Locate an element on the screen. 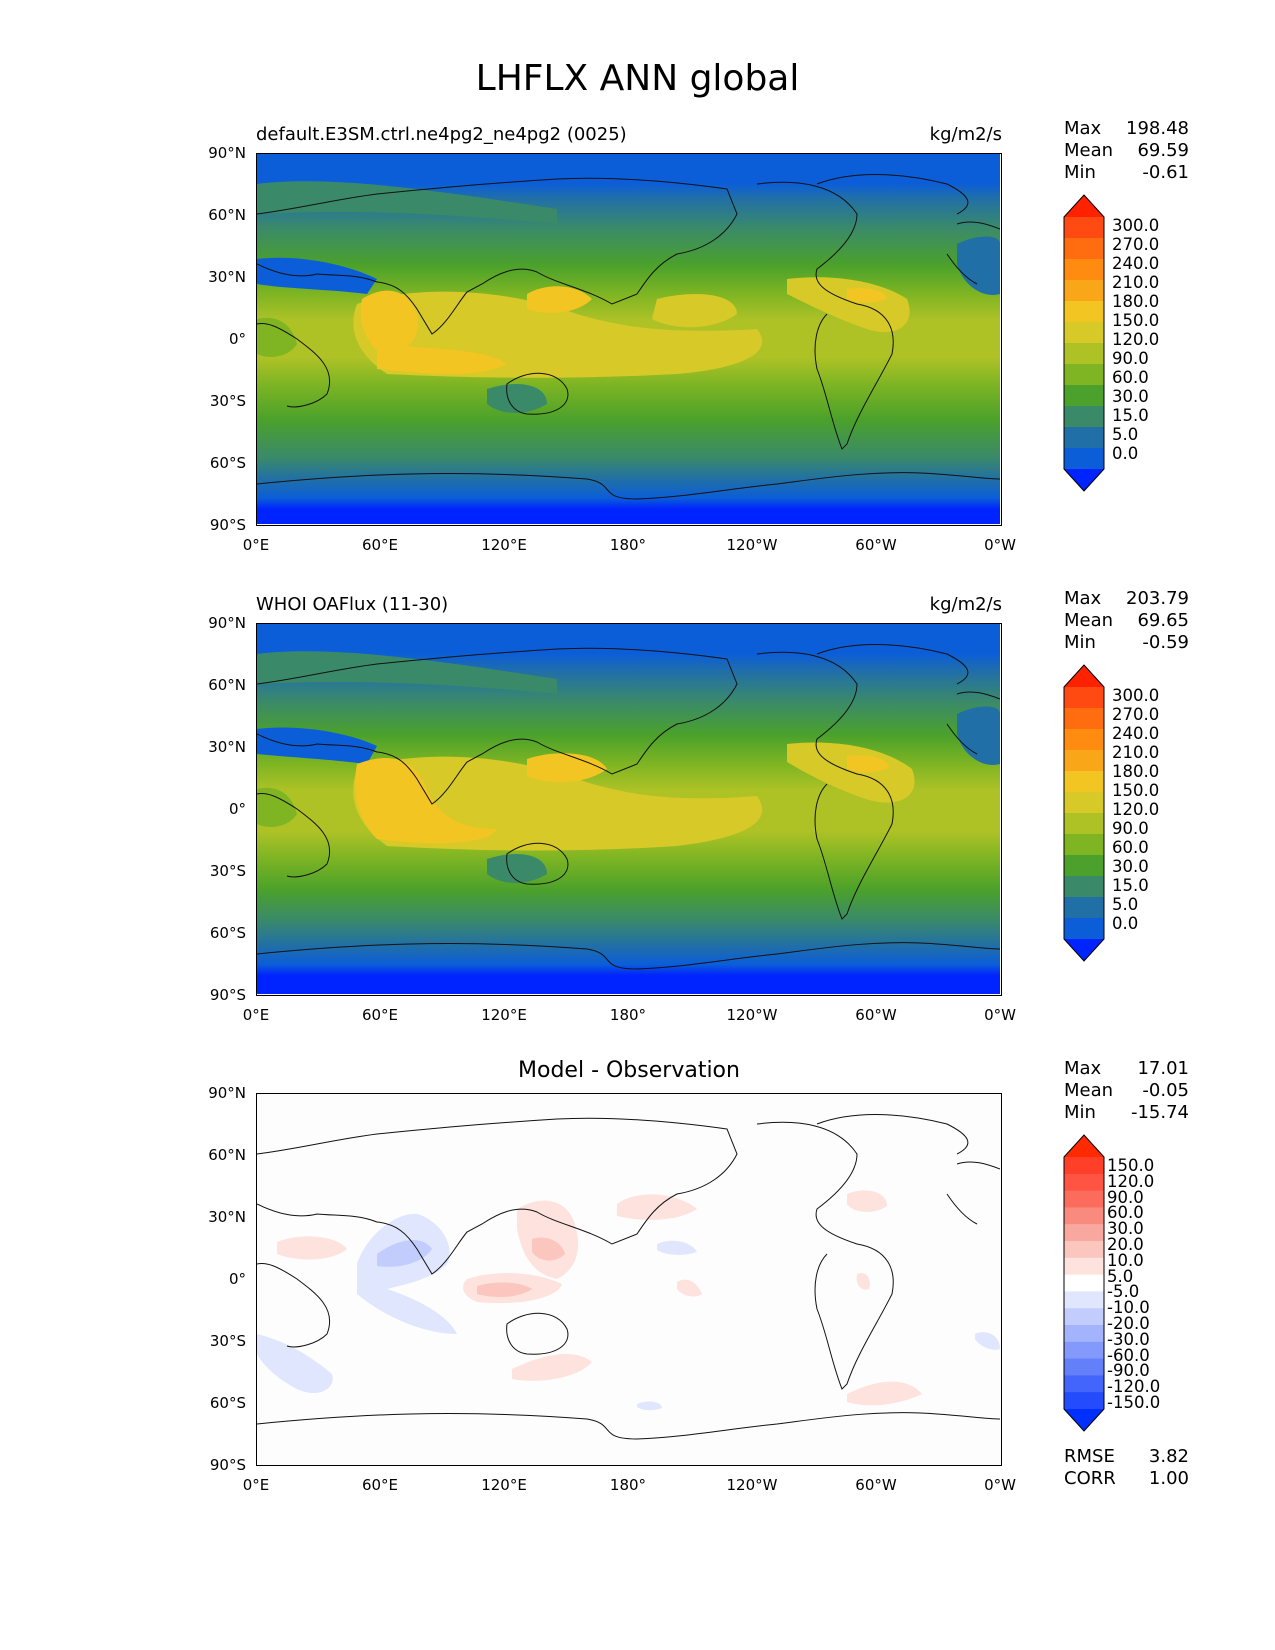 The height and width of the screenshot is (1650, 1275). p3-ytick-4: 30°S is located at coordinates (227, 1341).